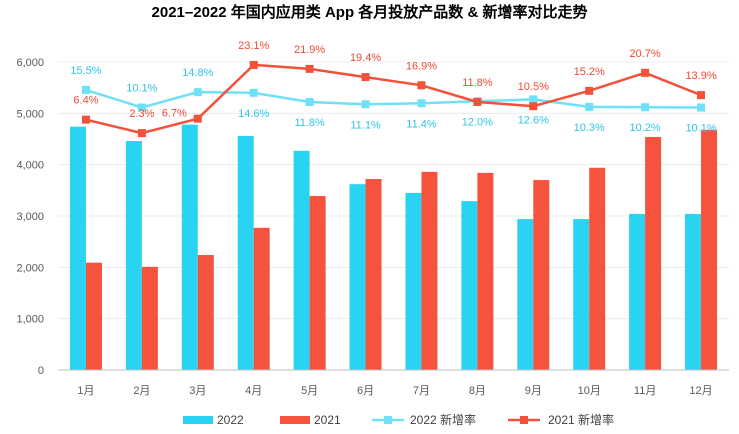 Image resolution: width=739 pixels, height=434 pixels. Describe the element at coordinates (421, 85) in the screenshot. I see `marker-rate-2021-m7` at that location.